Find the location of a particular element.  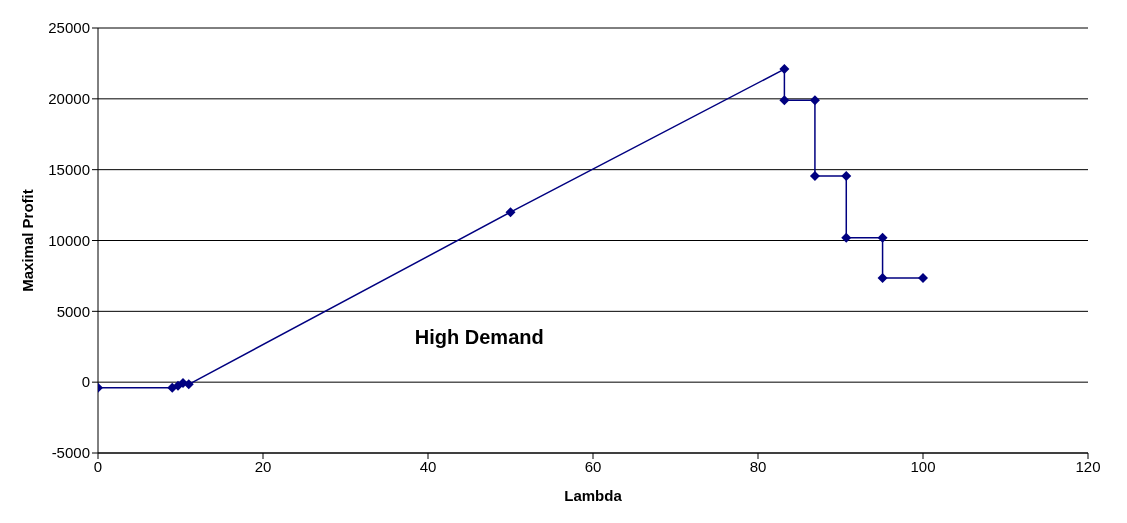

x-tick-label: 120 is located at coordinates (1088, 466).